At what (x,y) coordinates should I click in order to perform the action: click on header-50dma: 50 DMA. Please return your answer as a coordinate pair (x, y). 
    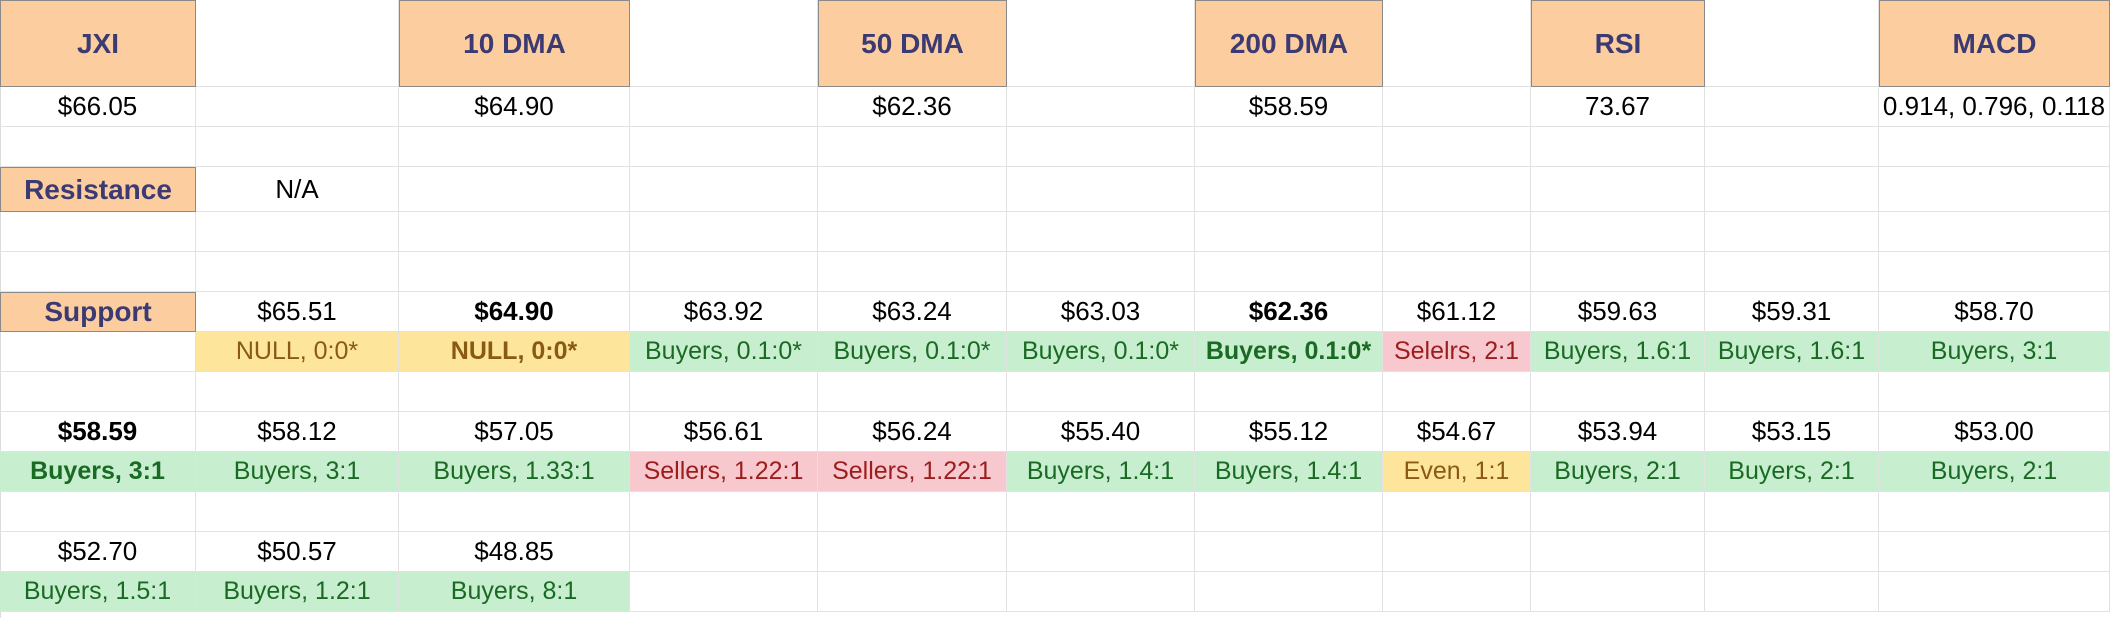
    Looking at the image, I should click on (912, 43).